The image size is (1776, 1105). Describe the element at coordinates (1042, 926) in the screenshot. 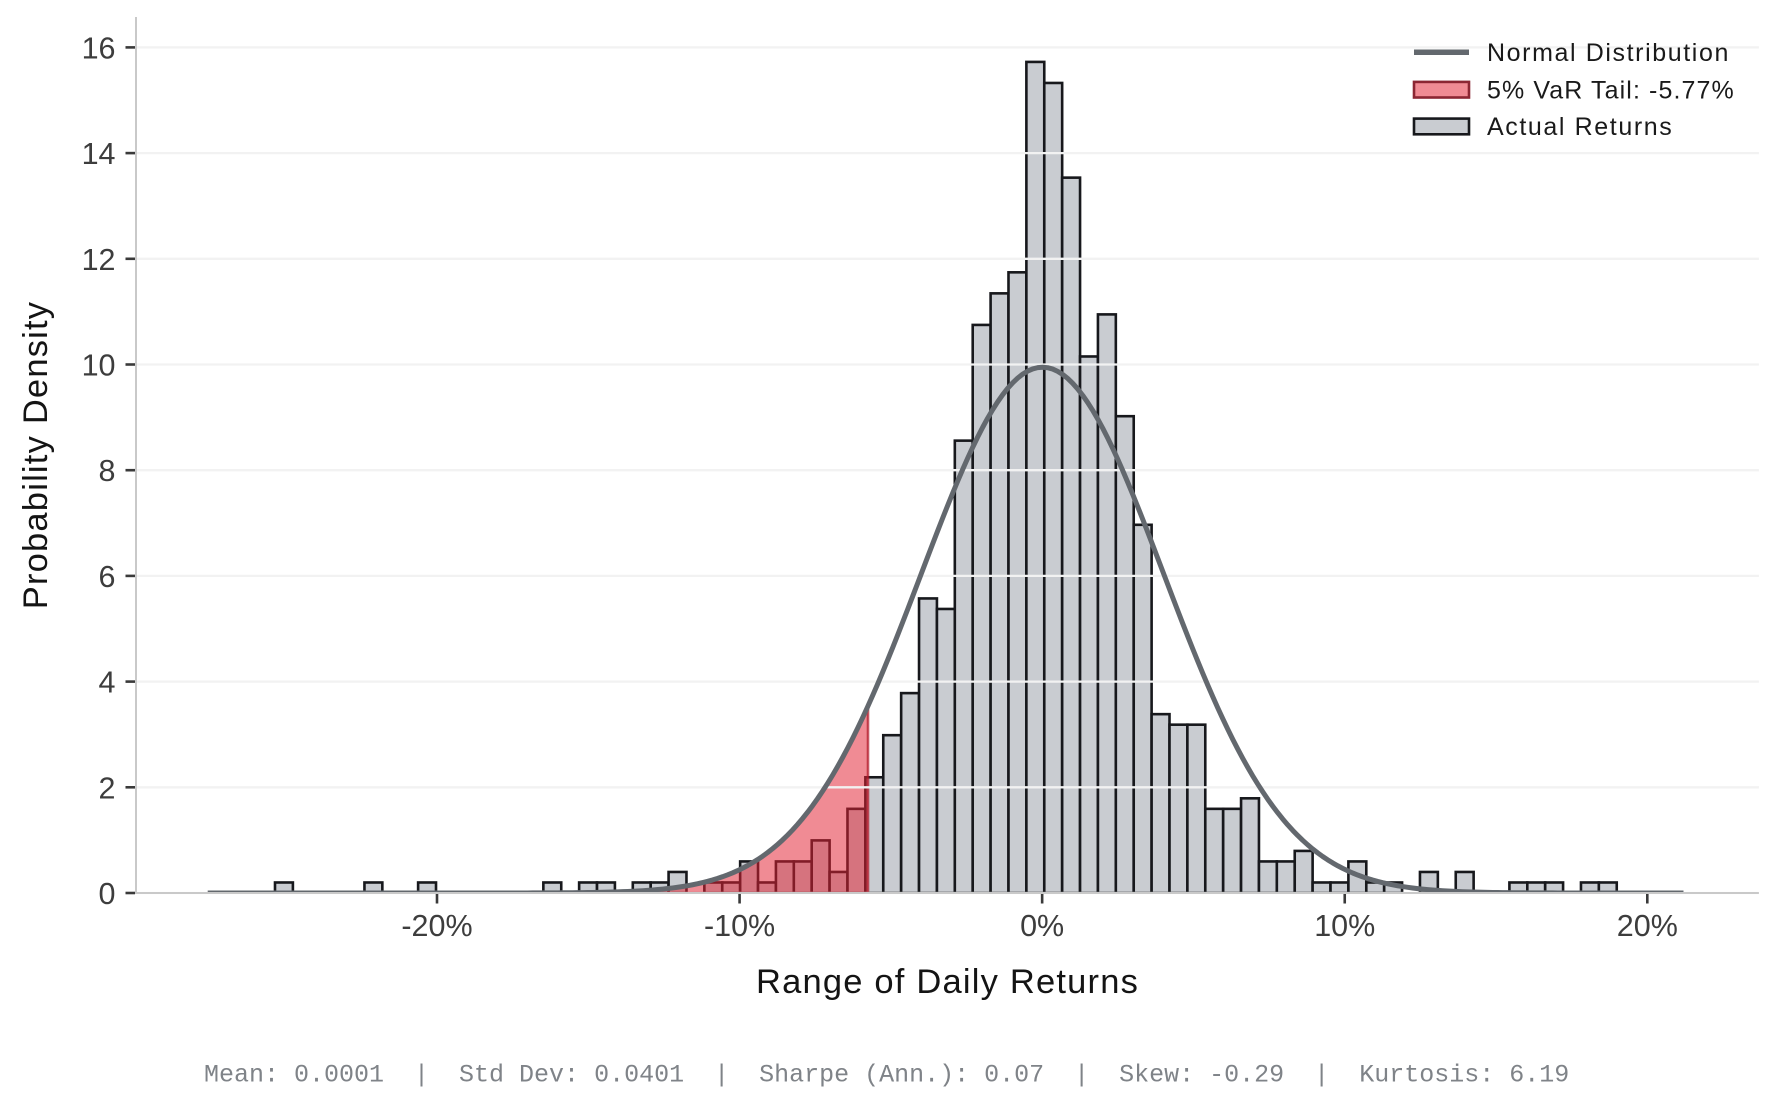

I see `svg-text: 0%` at that location.